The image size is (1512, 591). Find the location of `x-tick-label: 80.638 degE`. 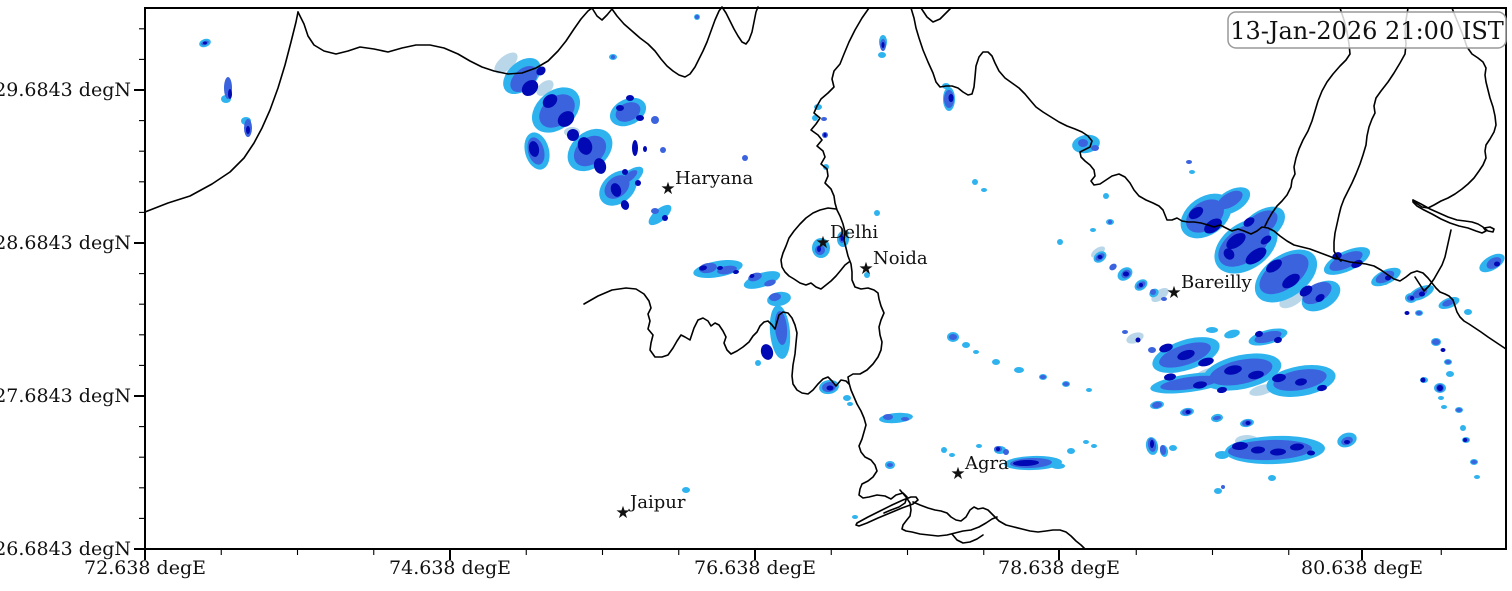

x-tick-label: 80.638 degE is located at coordinates (1362, 568).